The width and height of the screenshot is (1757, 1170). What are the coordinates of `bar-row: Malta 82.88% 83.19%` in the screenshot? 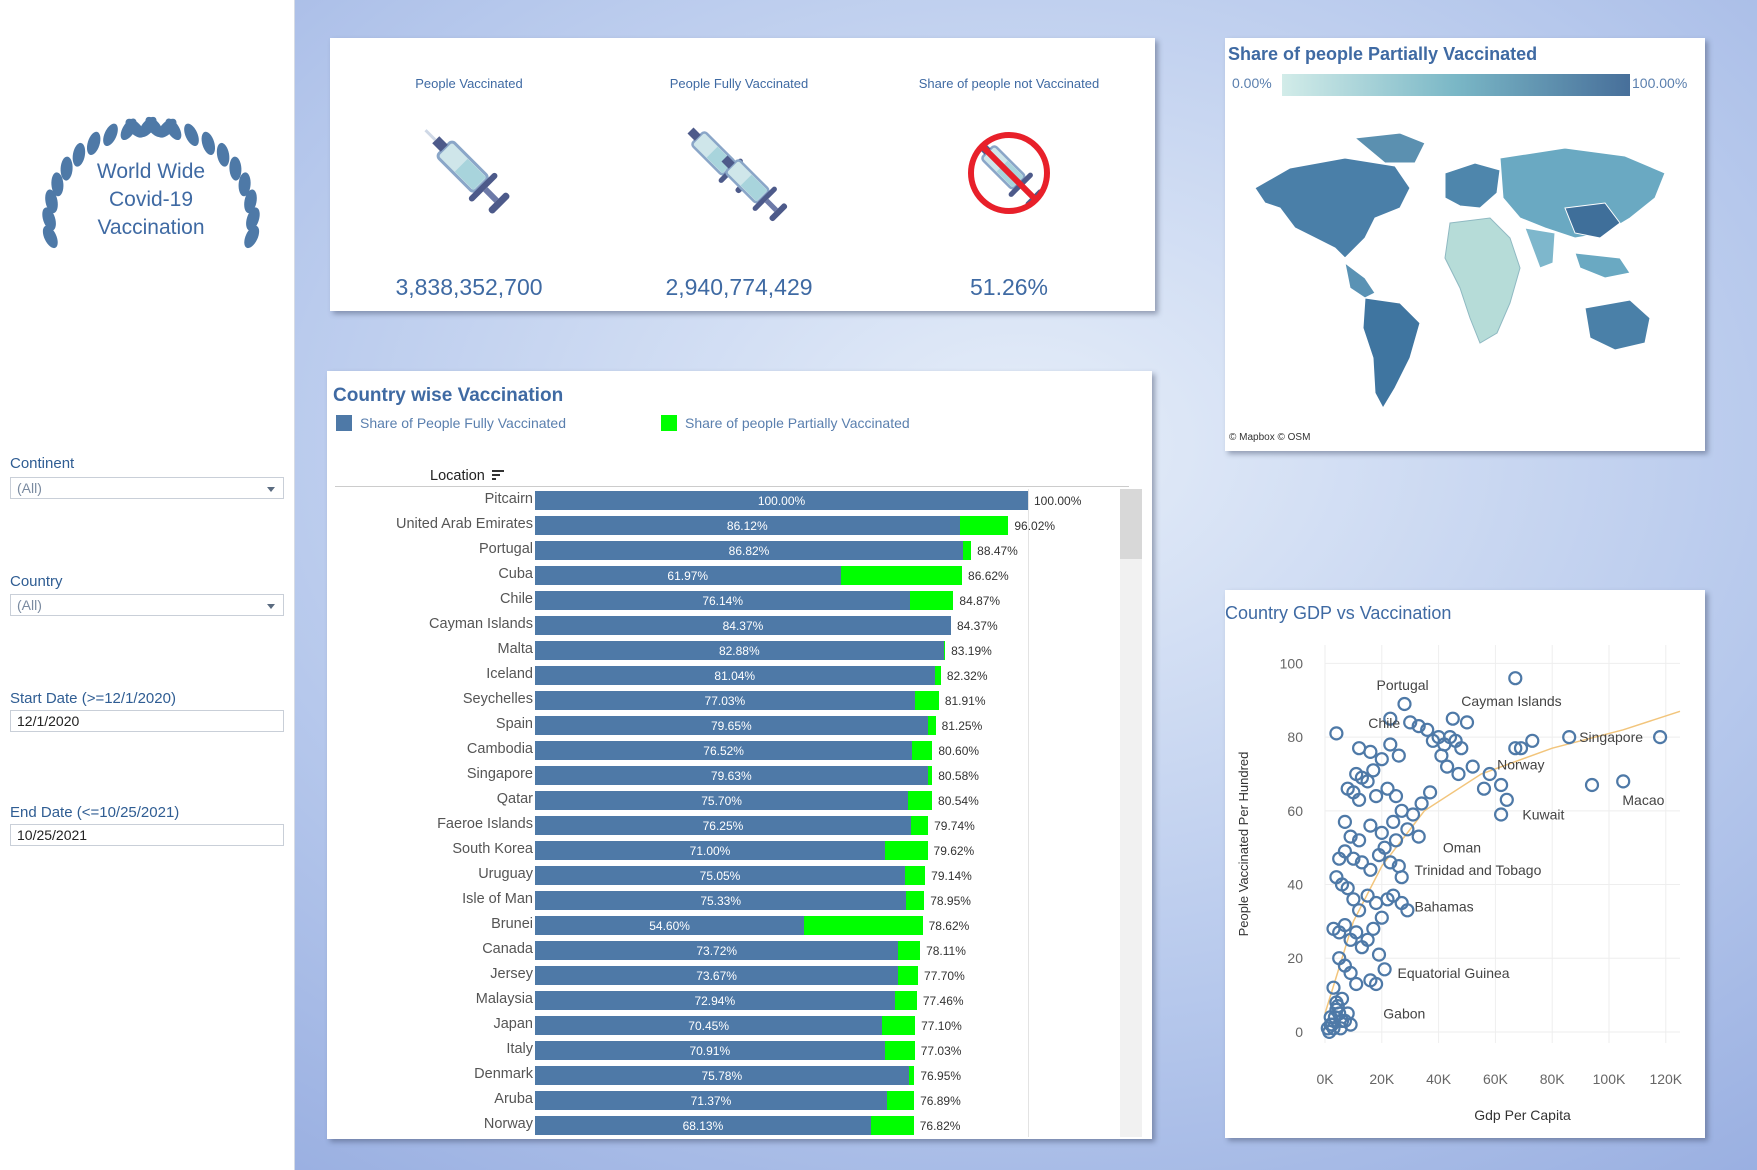 It's located at (737, 651).